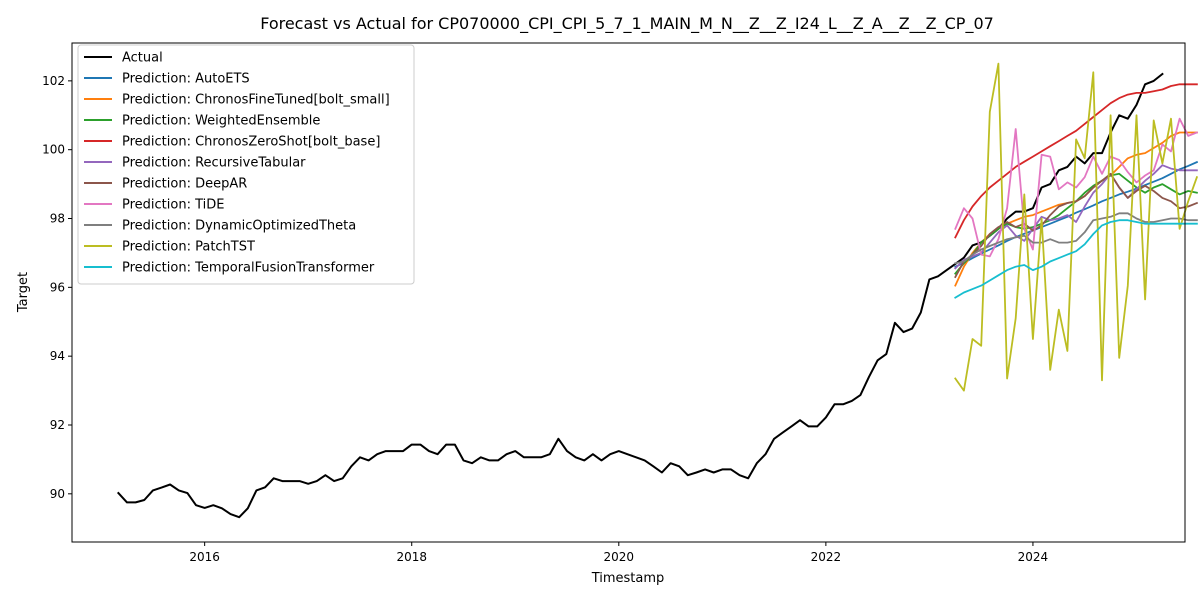  What do you see at coordinates (57, 494) in the screenshot?
I see `y-tick-label-0: 90` at bounding box center [57, 494].